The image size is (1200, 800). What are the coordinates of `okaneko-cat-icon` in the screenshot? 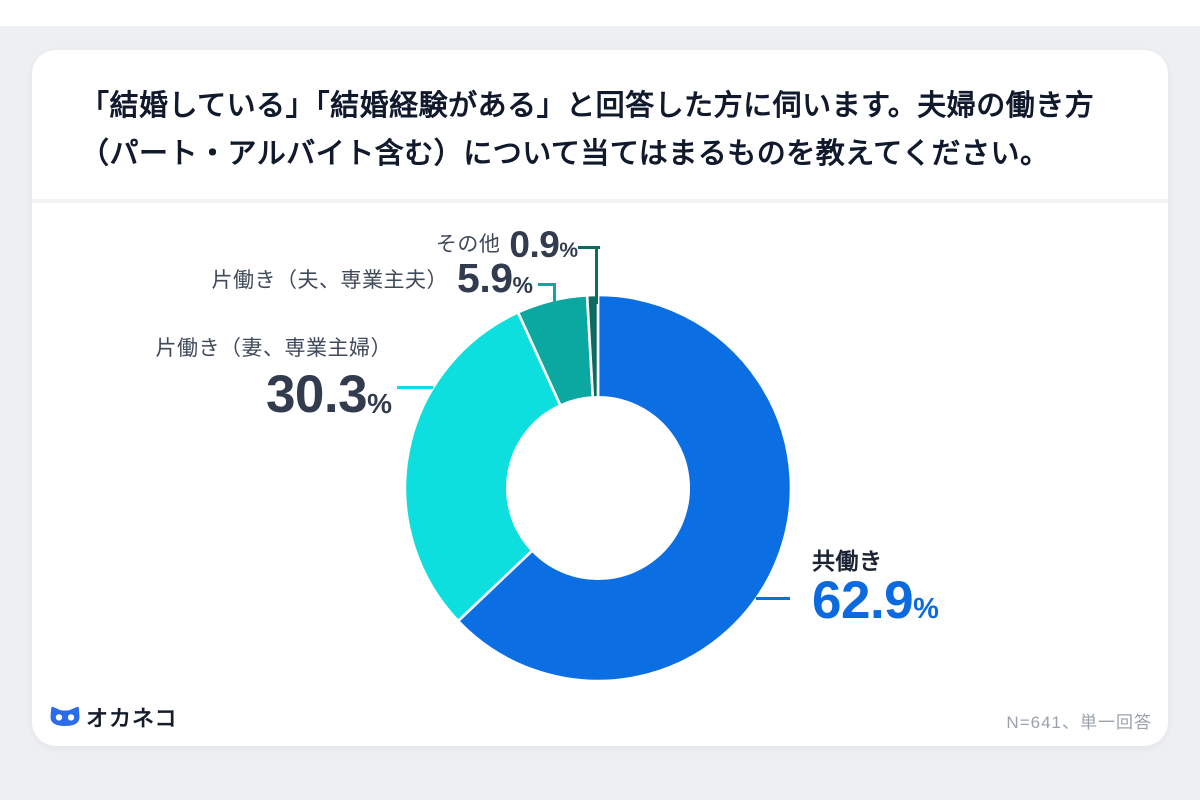 It's located at (65, 716).